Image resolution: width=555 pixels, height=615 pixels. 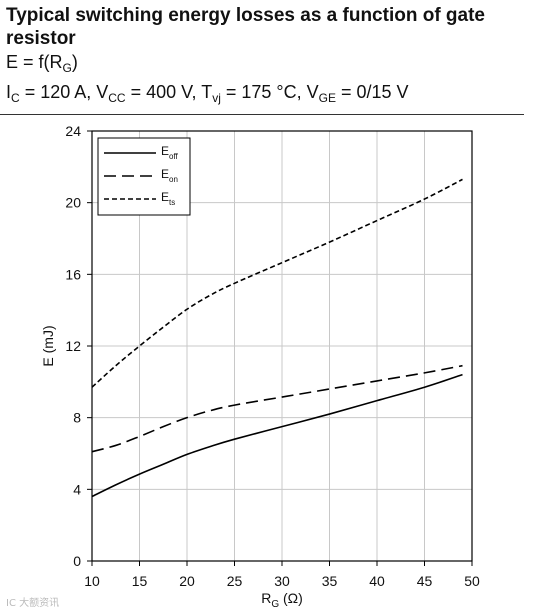 I want to click on y-axis-label: E (mJ), so click(x=48, y=345).